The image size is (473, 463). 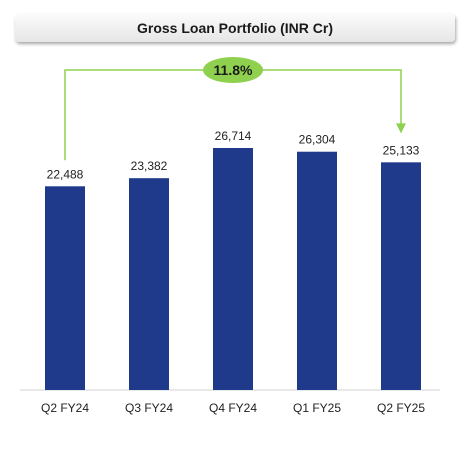 I want to click on arrow-head-icon, so click(x=401, y=128).